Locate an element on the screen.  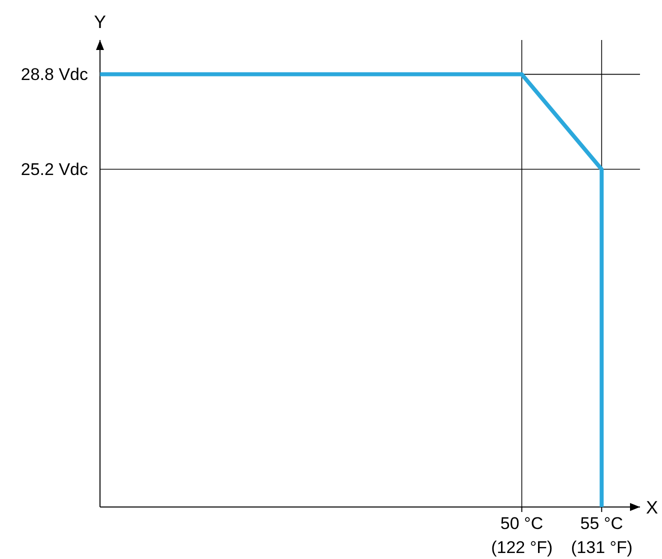
x2-tick-label: (122 °F) is located at coordinates (522, 547).